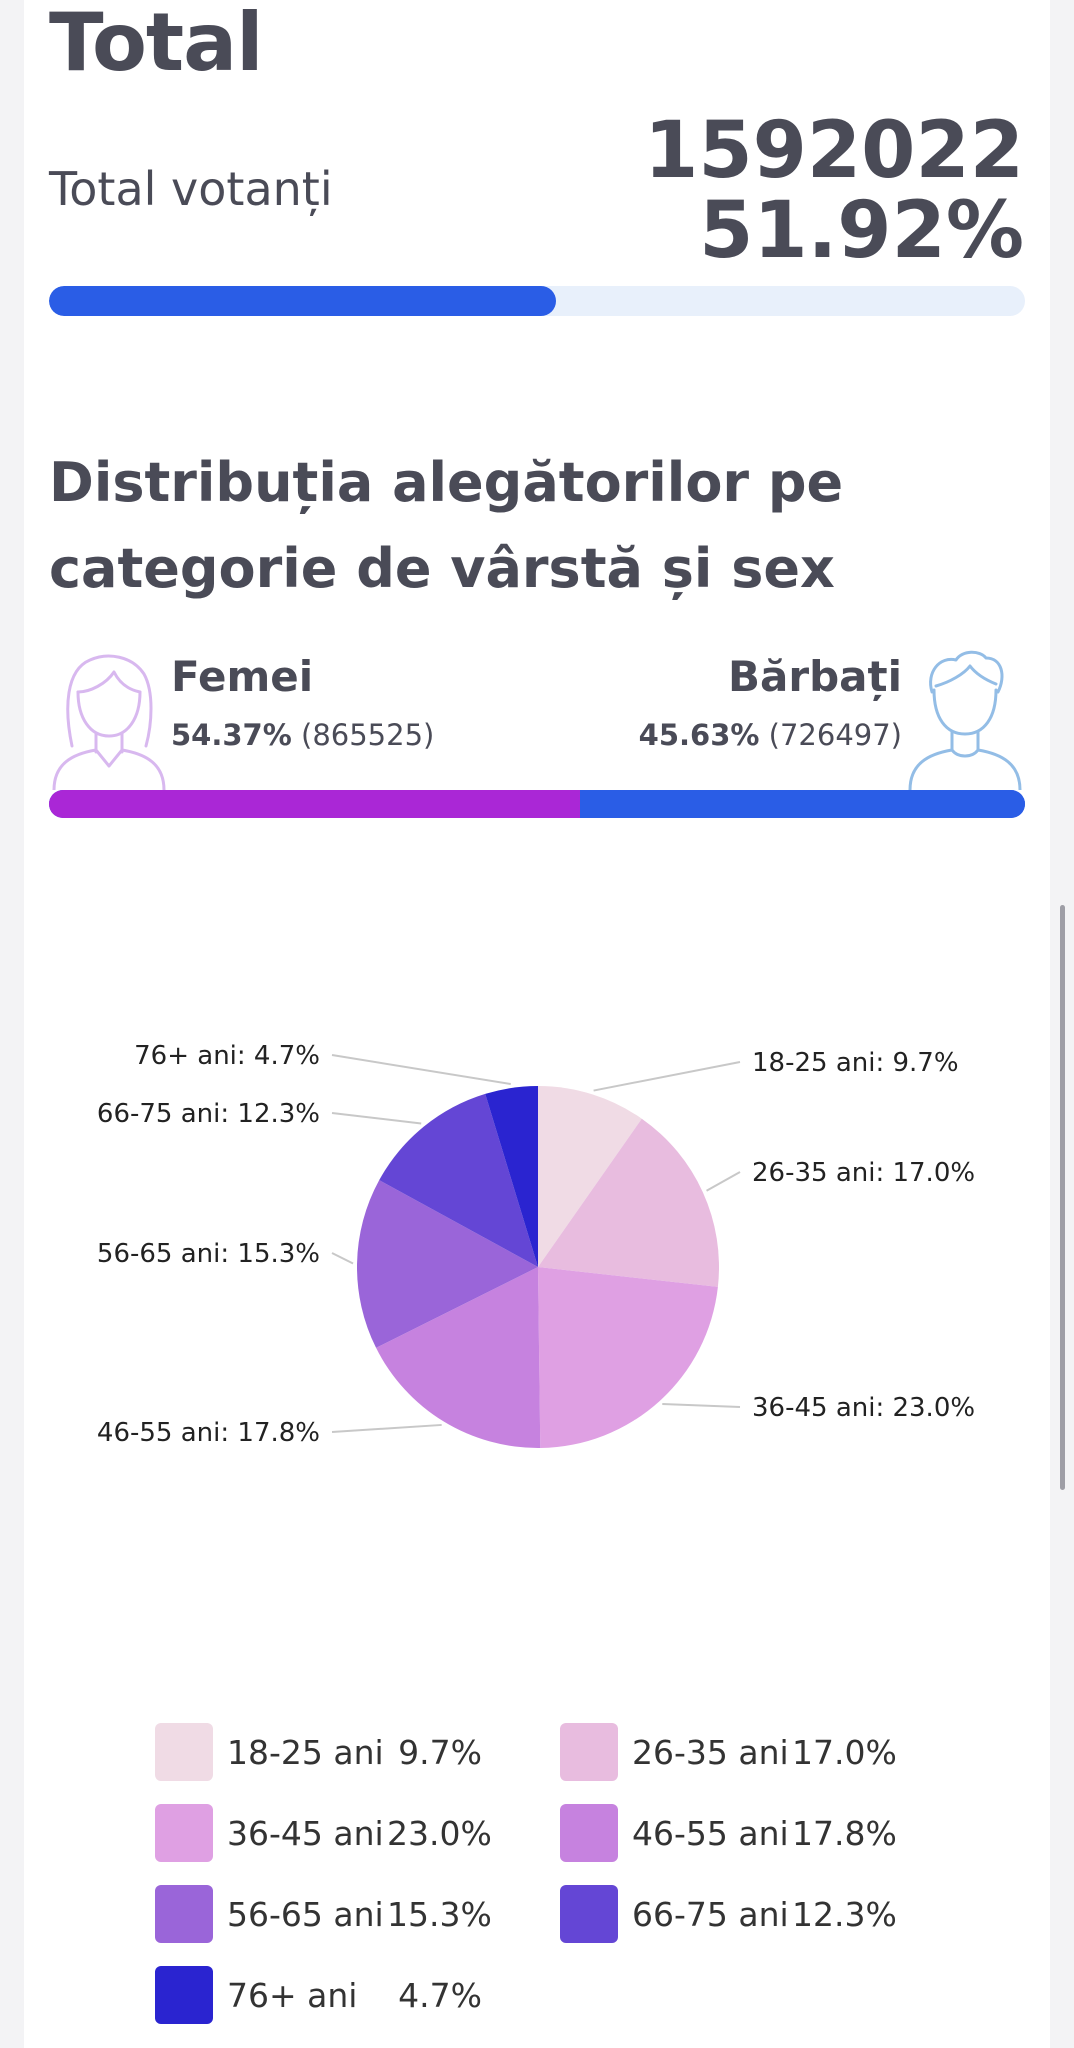 This screenshot has width=1074, height=2048. What do you see at coordinates (302, 301) in the screenshot?
I see `turnout-progress-fill` at bounding box center [302, 301].